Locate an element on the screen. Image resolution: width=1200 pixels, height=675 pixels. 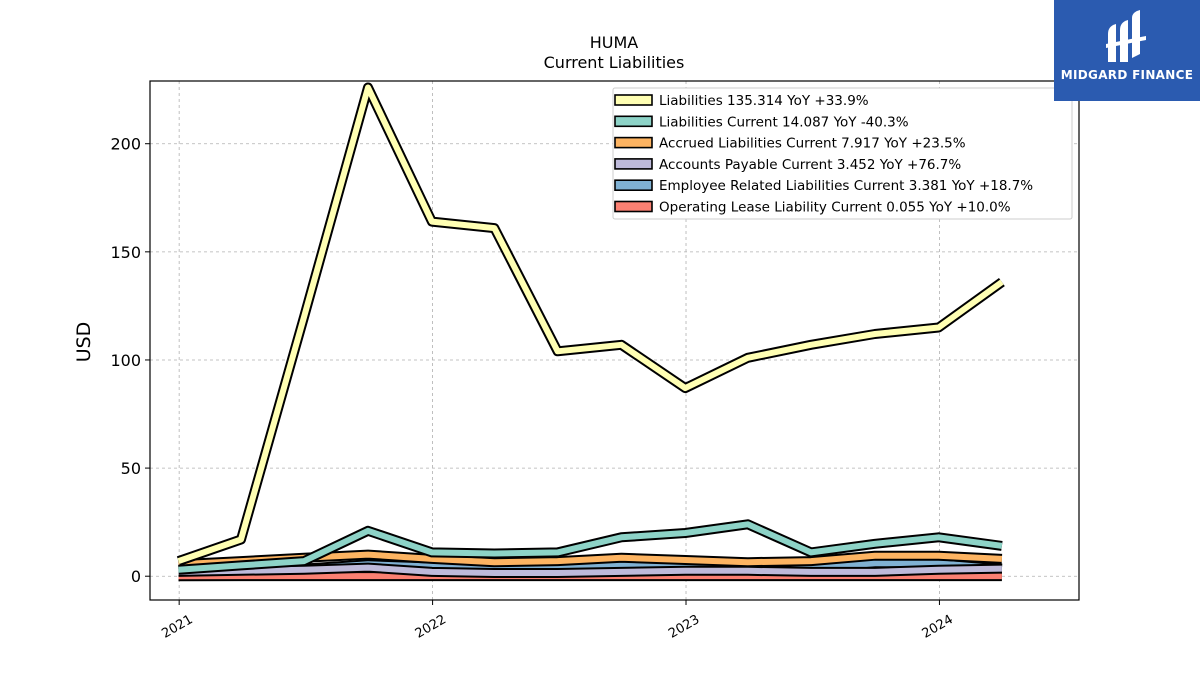
chart-title: HUMA is located at coordinates (614, 42).